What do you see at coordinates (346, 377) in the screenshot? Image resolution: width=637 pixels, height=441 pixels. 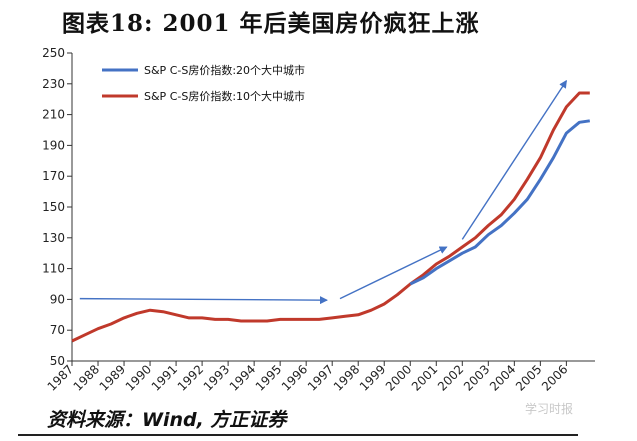 I see `x-tick-label: 1998` at bounding box center [346, 377].